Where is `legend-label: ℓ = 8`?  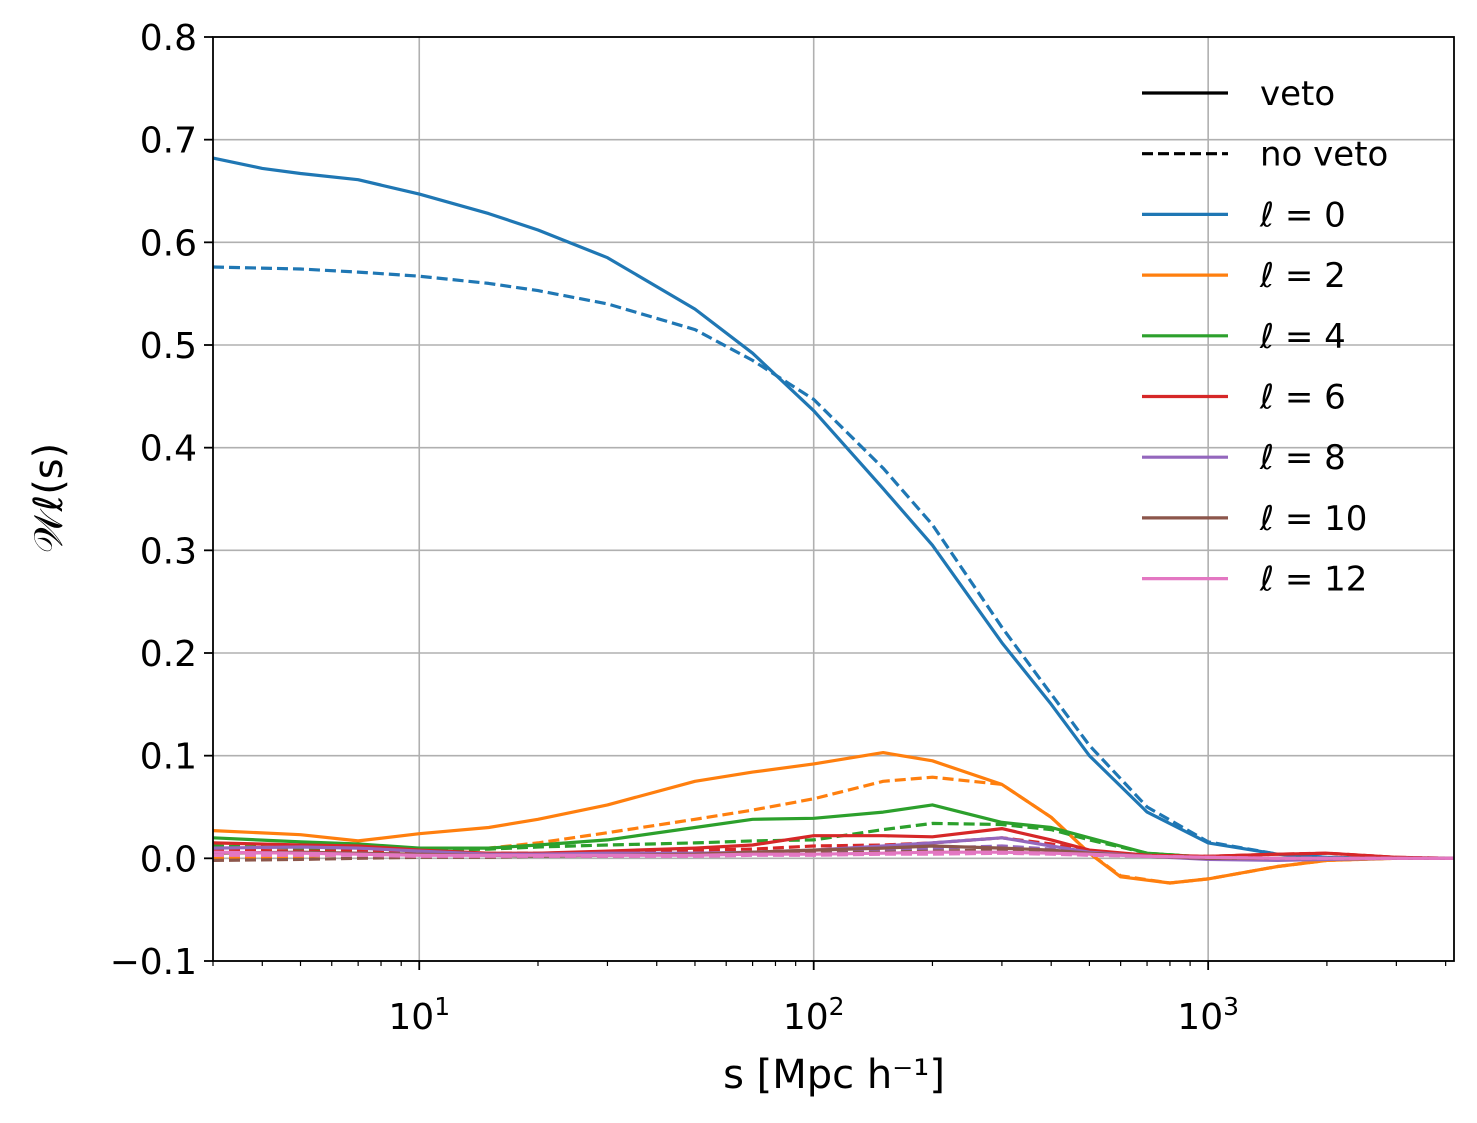 legend-label: ℓ = 8 is located at coordinates (1302, 458).